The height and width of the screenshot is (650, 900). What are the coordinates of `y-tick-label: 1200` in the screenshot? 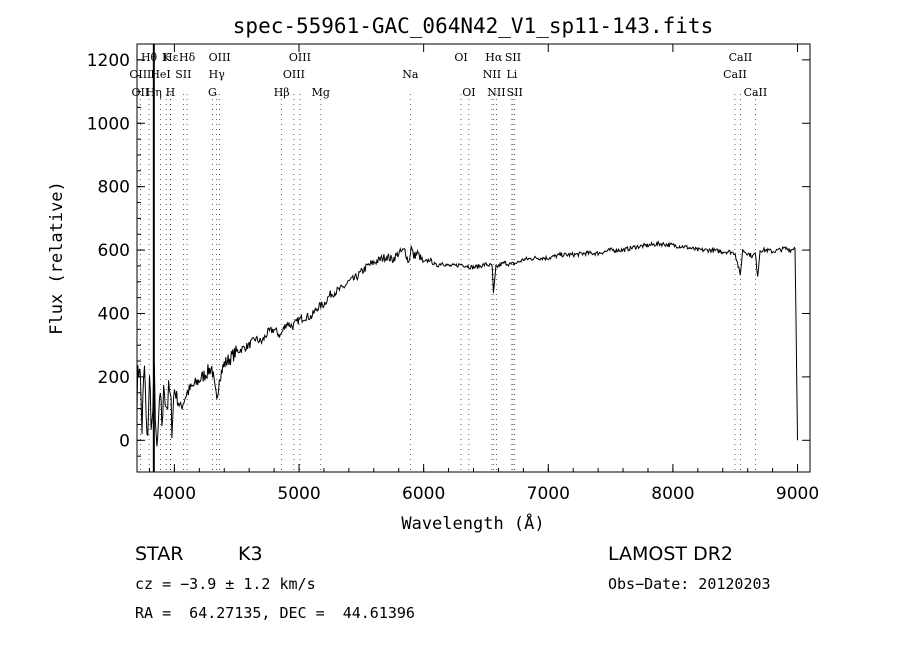 It's located at (108, 61).